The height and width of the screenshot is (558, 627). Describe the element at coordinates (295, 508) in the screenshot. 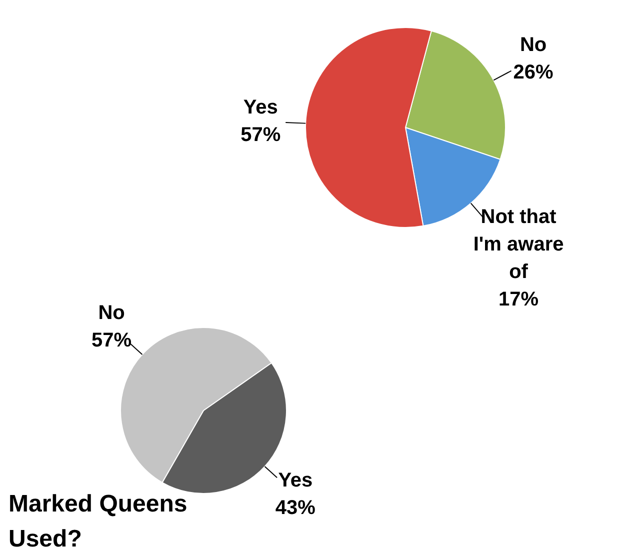

I see `data-label: 43%` at that location.